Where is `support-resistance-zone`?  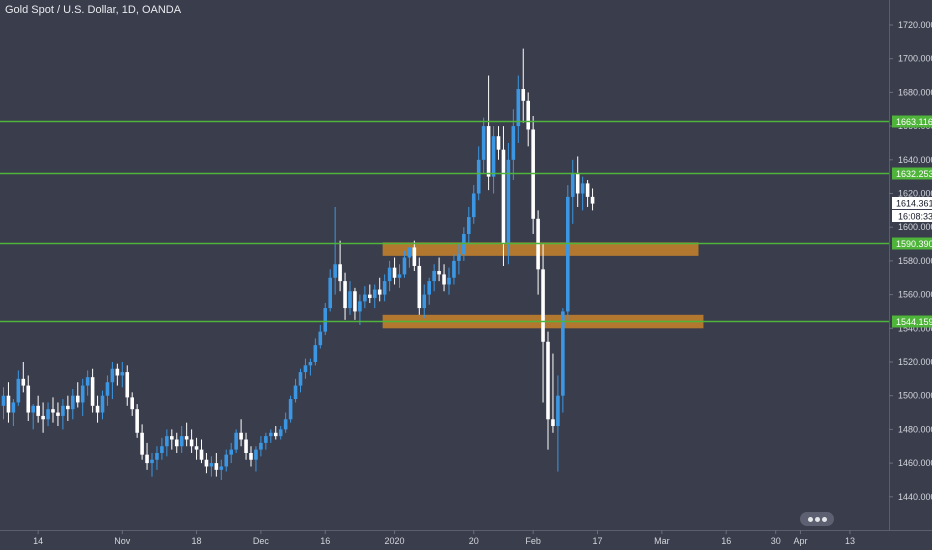
support-resistance-zone is located at coordinates (540, 249).